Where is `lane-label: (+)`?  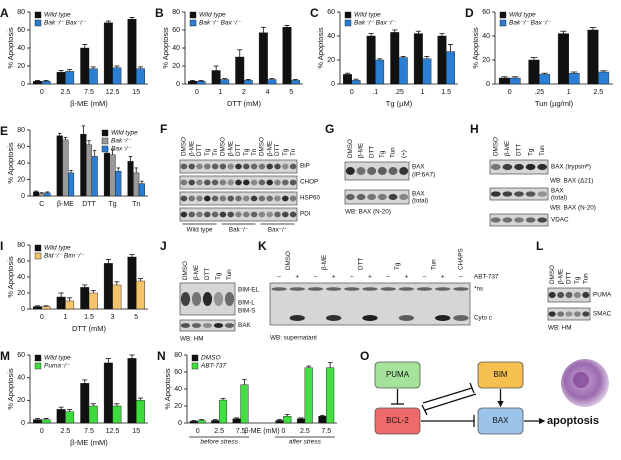
lane-label: (+) is located at coordinates (403, 154).